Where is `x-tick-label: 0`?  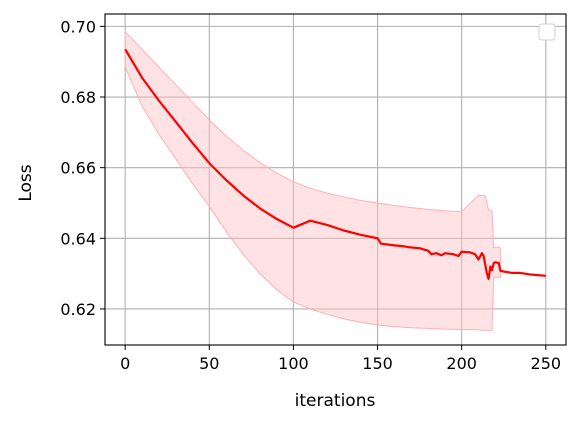
x-tick-label: 0 is located at coordinates (125, 363).